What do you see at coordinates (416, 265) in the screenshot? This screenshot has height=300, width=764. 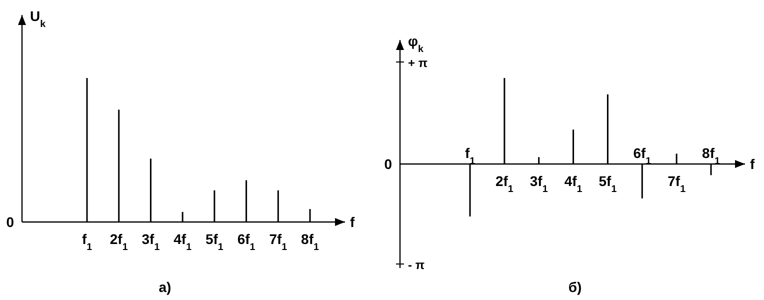 I see `text: - π` at bounding box center [416, 265].